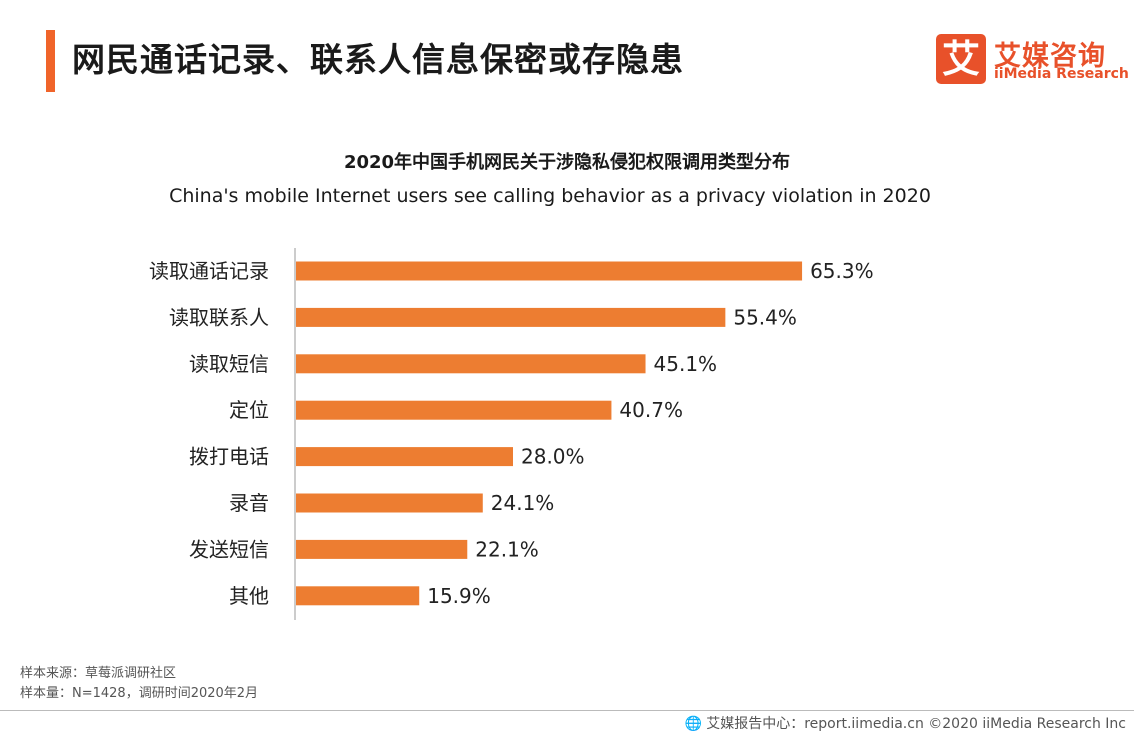  Describe the element at coordinates (209, 271) in the screenshot. I see `category-label: 读取通话记录` at that location.